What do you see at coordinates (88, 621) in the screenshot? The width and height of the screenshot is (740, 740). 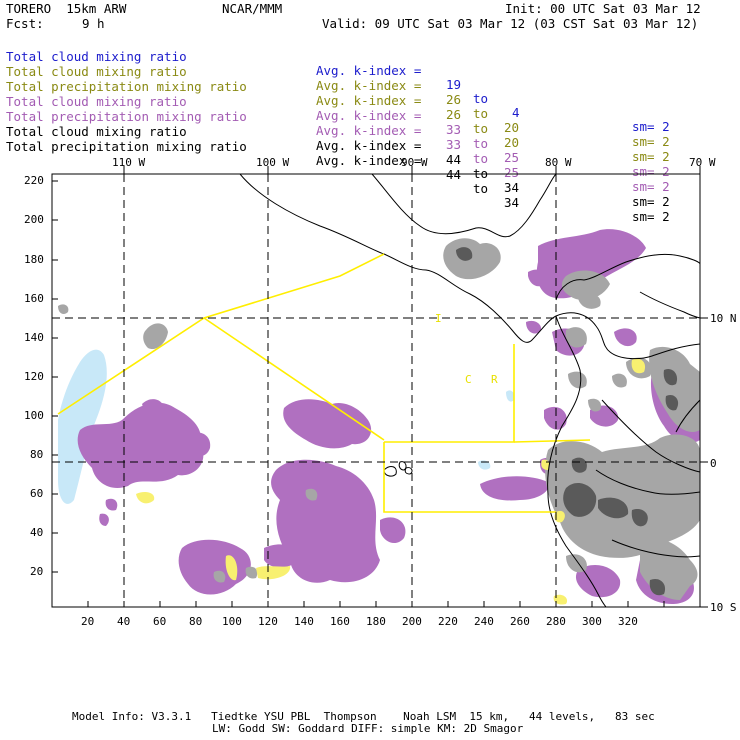 I see `x-tick-label: 20` at bounding box center [88, 621].